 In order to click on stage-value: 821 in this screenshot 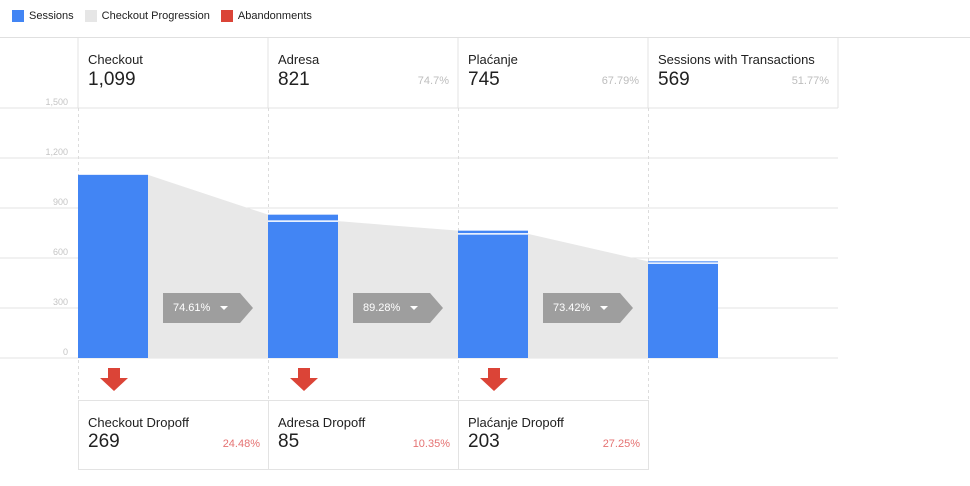, I will do `click(294, 79)`.